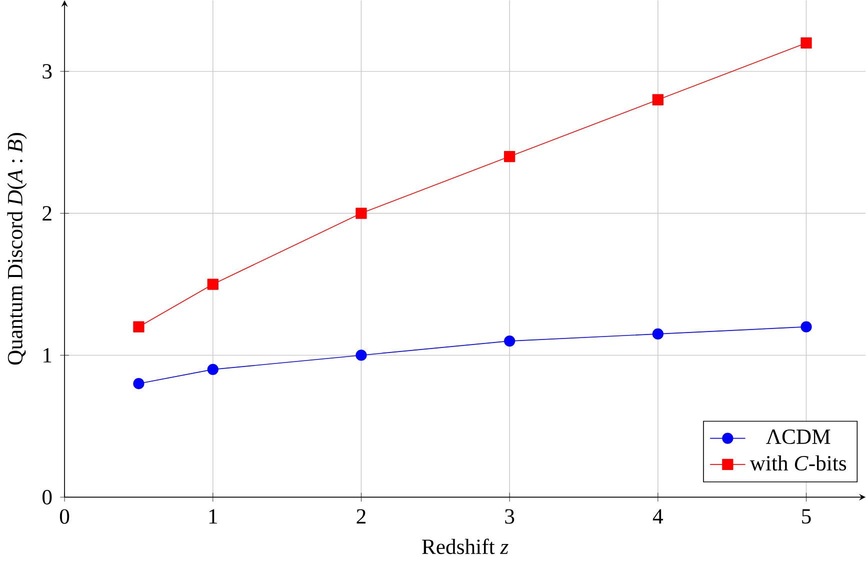 The height and width of the screenshot is (561, 866). Describe the element at coordinates (47, 213) in the screenshot. I see `y-tick-label: 2` at that location.